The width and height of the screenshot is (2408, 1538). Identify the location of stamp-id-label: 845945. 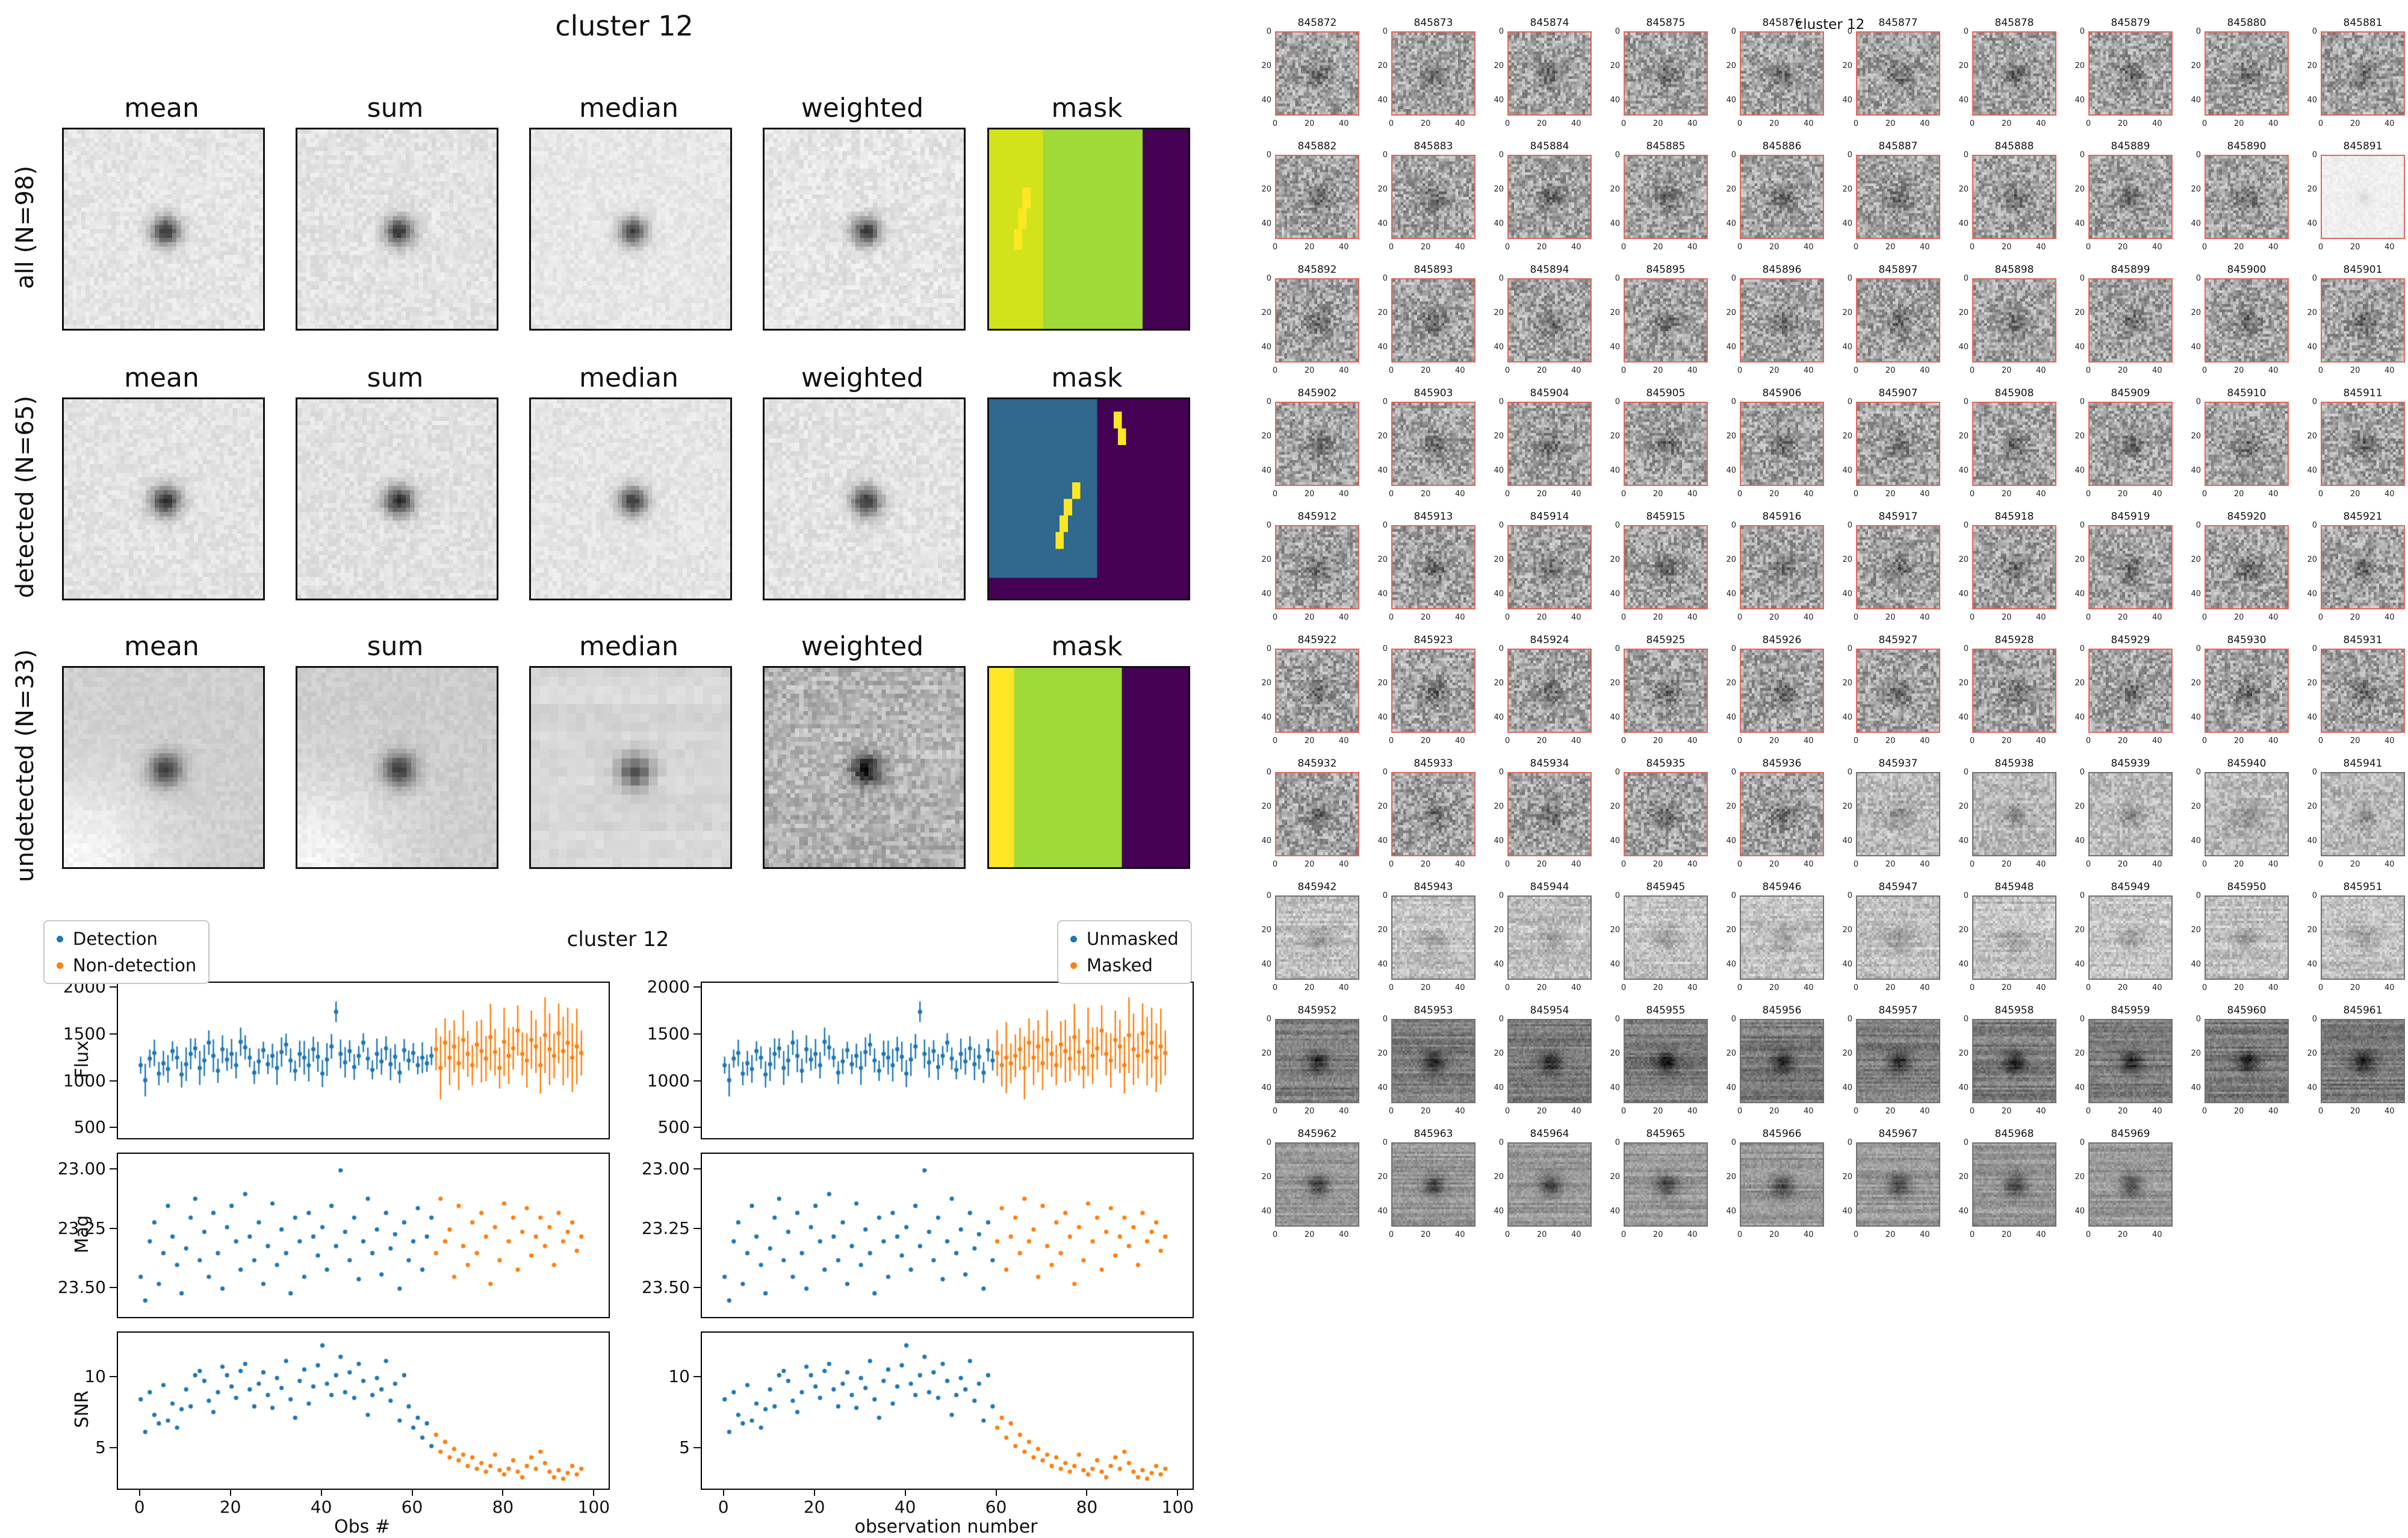
(1666, 887).